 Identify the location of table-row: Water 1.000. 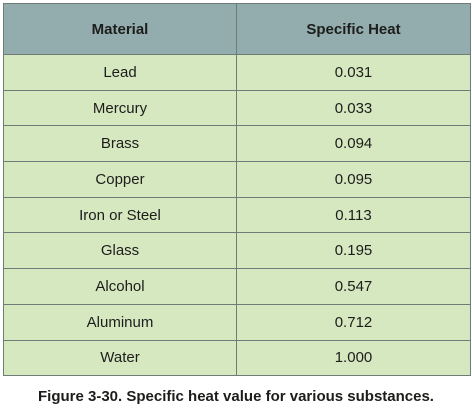
(237, 358).